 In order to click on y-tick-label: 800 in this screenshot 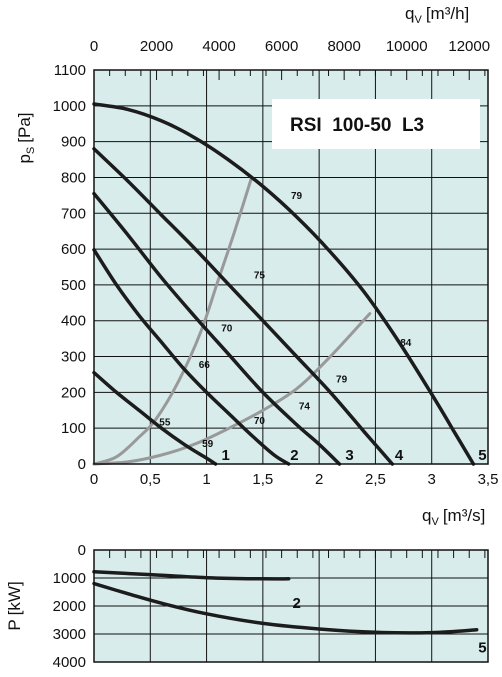, I will do `click(73, 177)`.